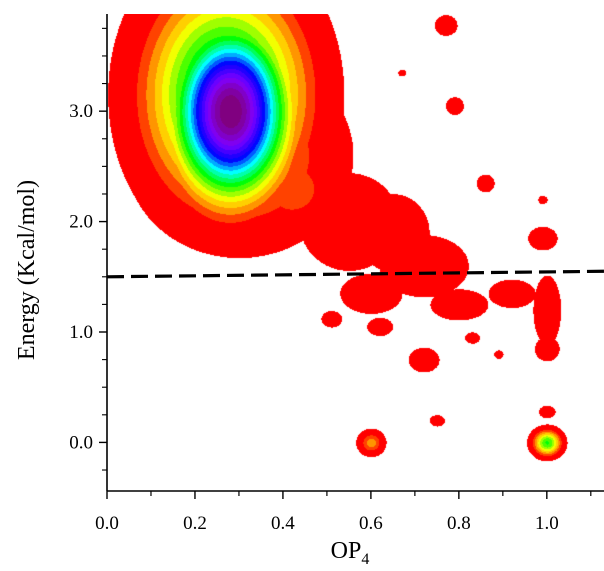 The width and height of the screenshot is (604, 571). What do you see at coordinates (81, 442) in the screenshot?
I see `y-tick-label: 0.0` at bounding box center [81, 442].